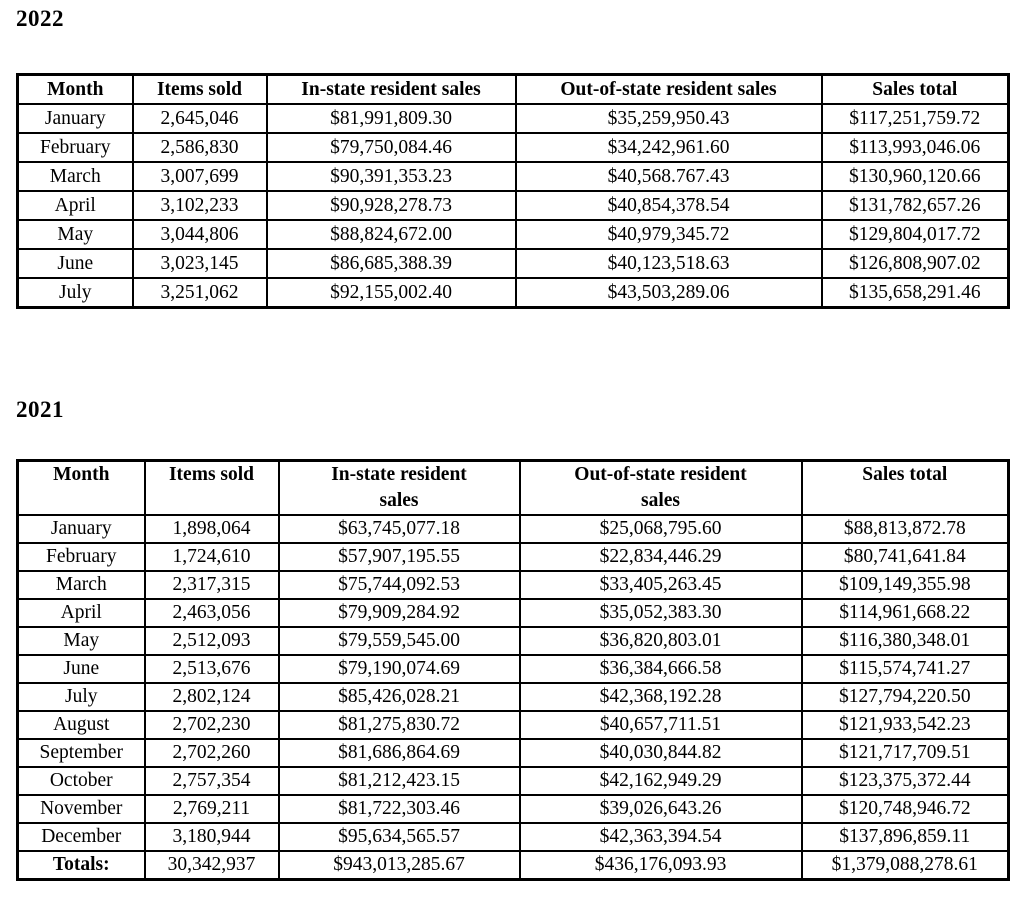 This screenshot has width=1024, height=918. Describe the element at coordinates (668, 234) in the screenshot. I see `value-cell: $40,979,345.72` at that location.